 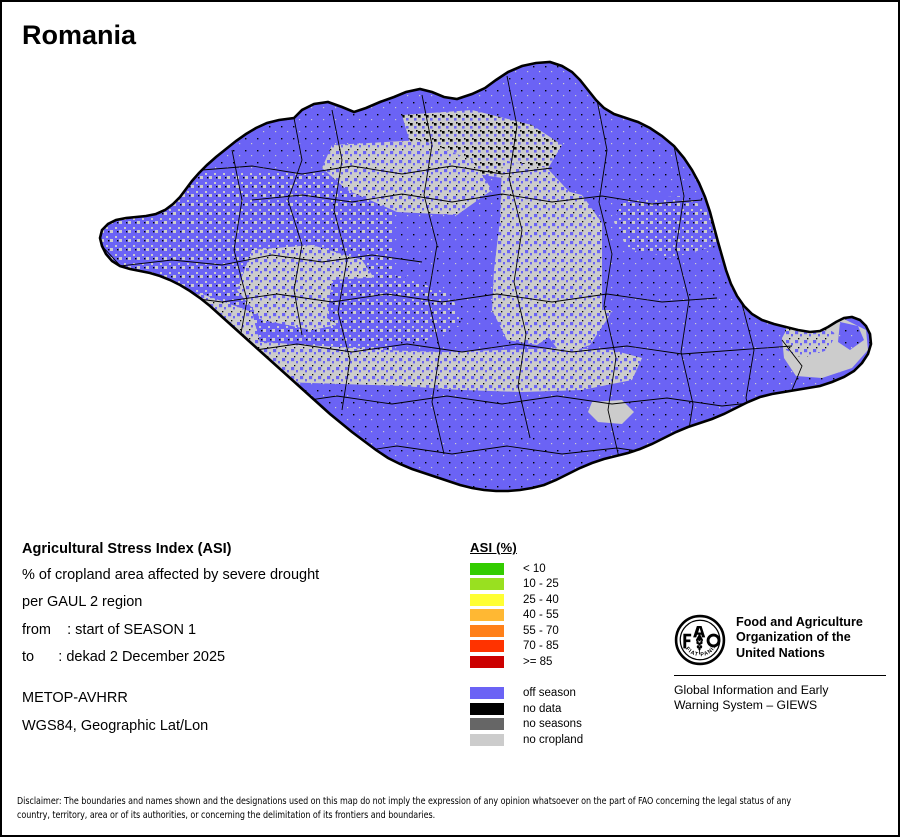 What do you see at coordinates (851, 336) in the screenshot?
I see `raster-off-season-delta-east` at bounding box center [851, 336].